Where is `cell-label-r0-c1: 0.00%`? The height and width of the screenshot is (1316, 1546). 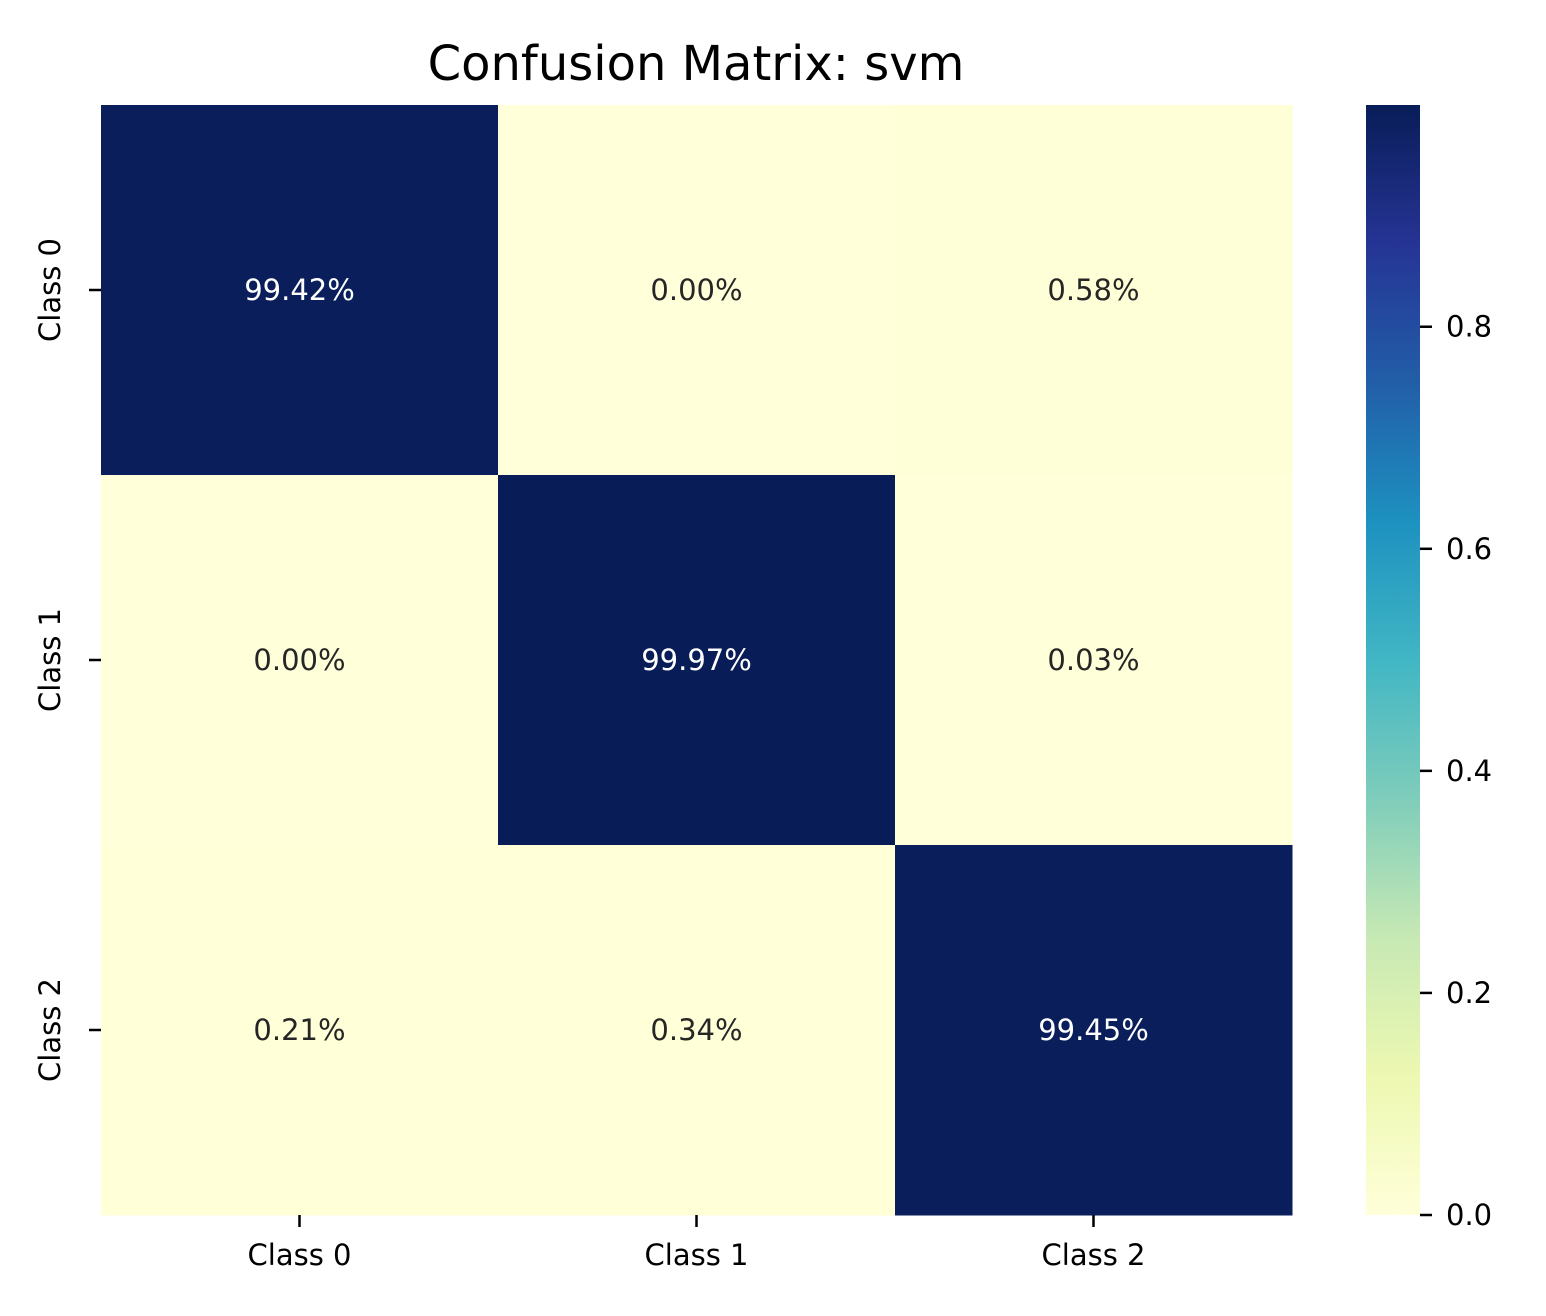
cell-label-r0-c1: 0.00% is located at coordinates (696, 290).